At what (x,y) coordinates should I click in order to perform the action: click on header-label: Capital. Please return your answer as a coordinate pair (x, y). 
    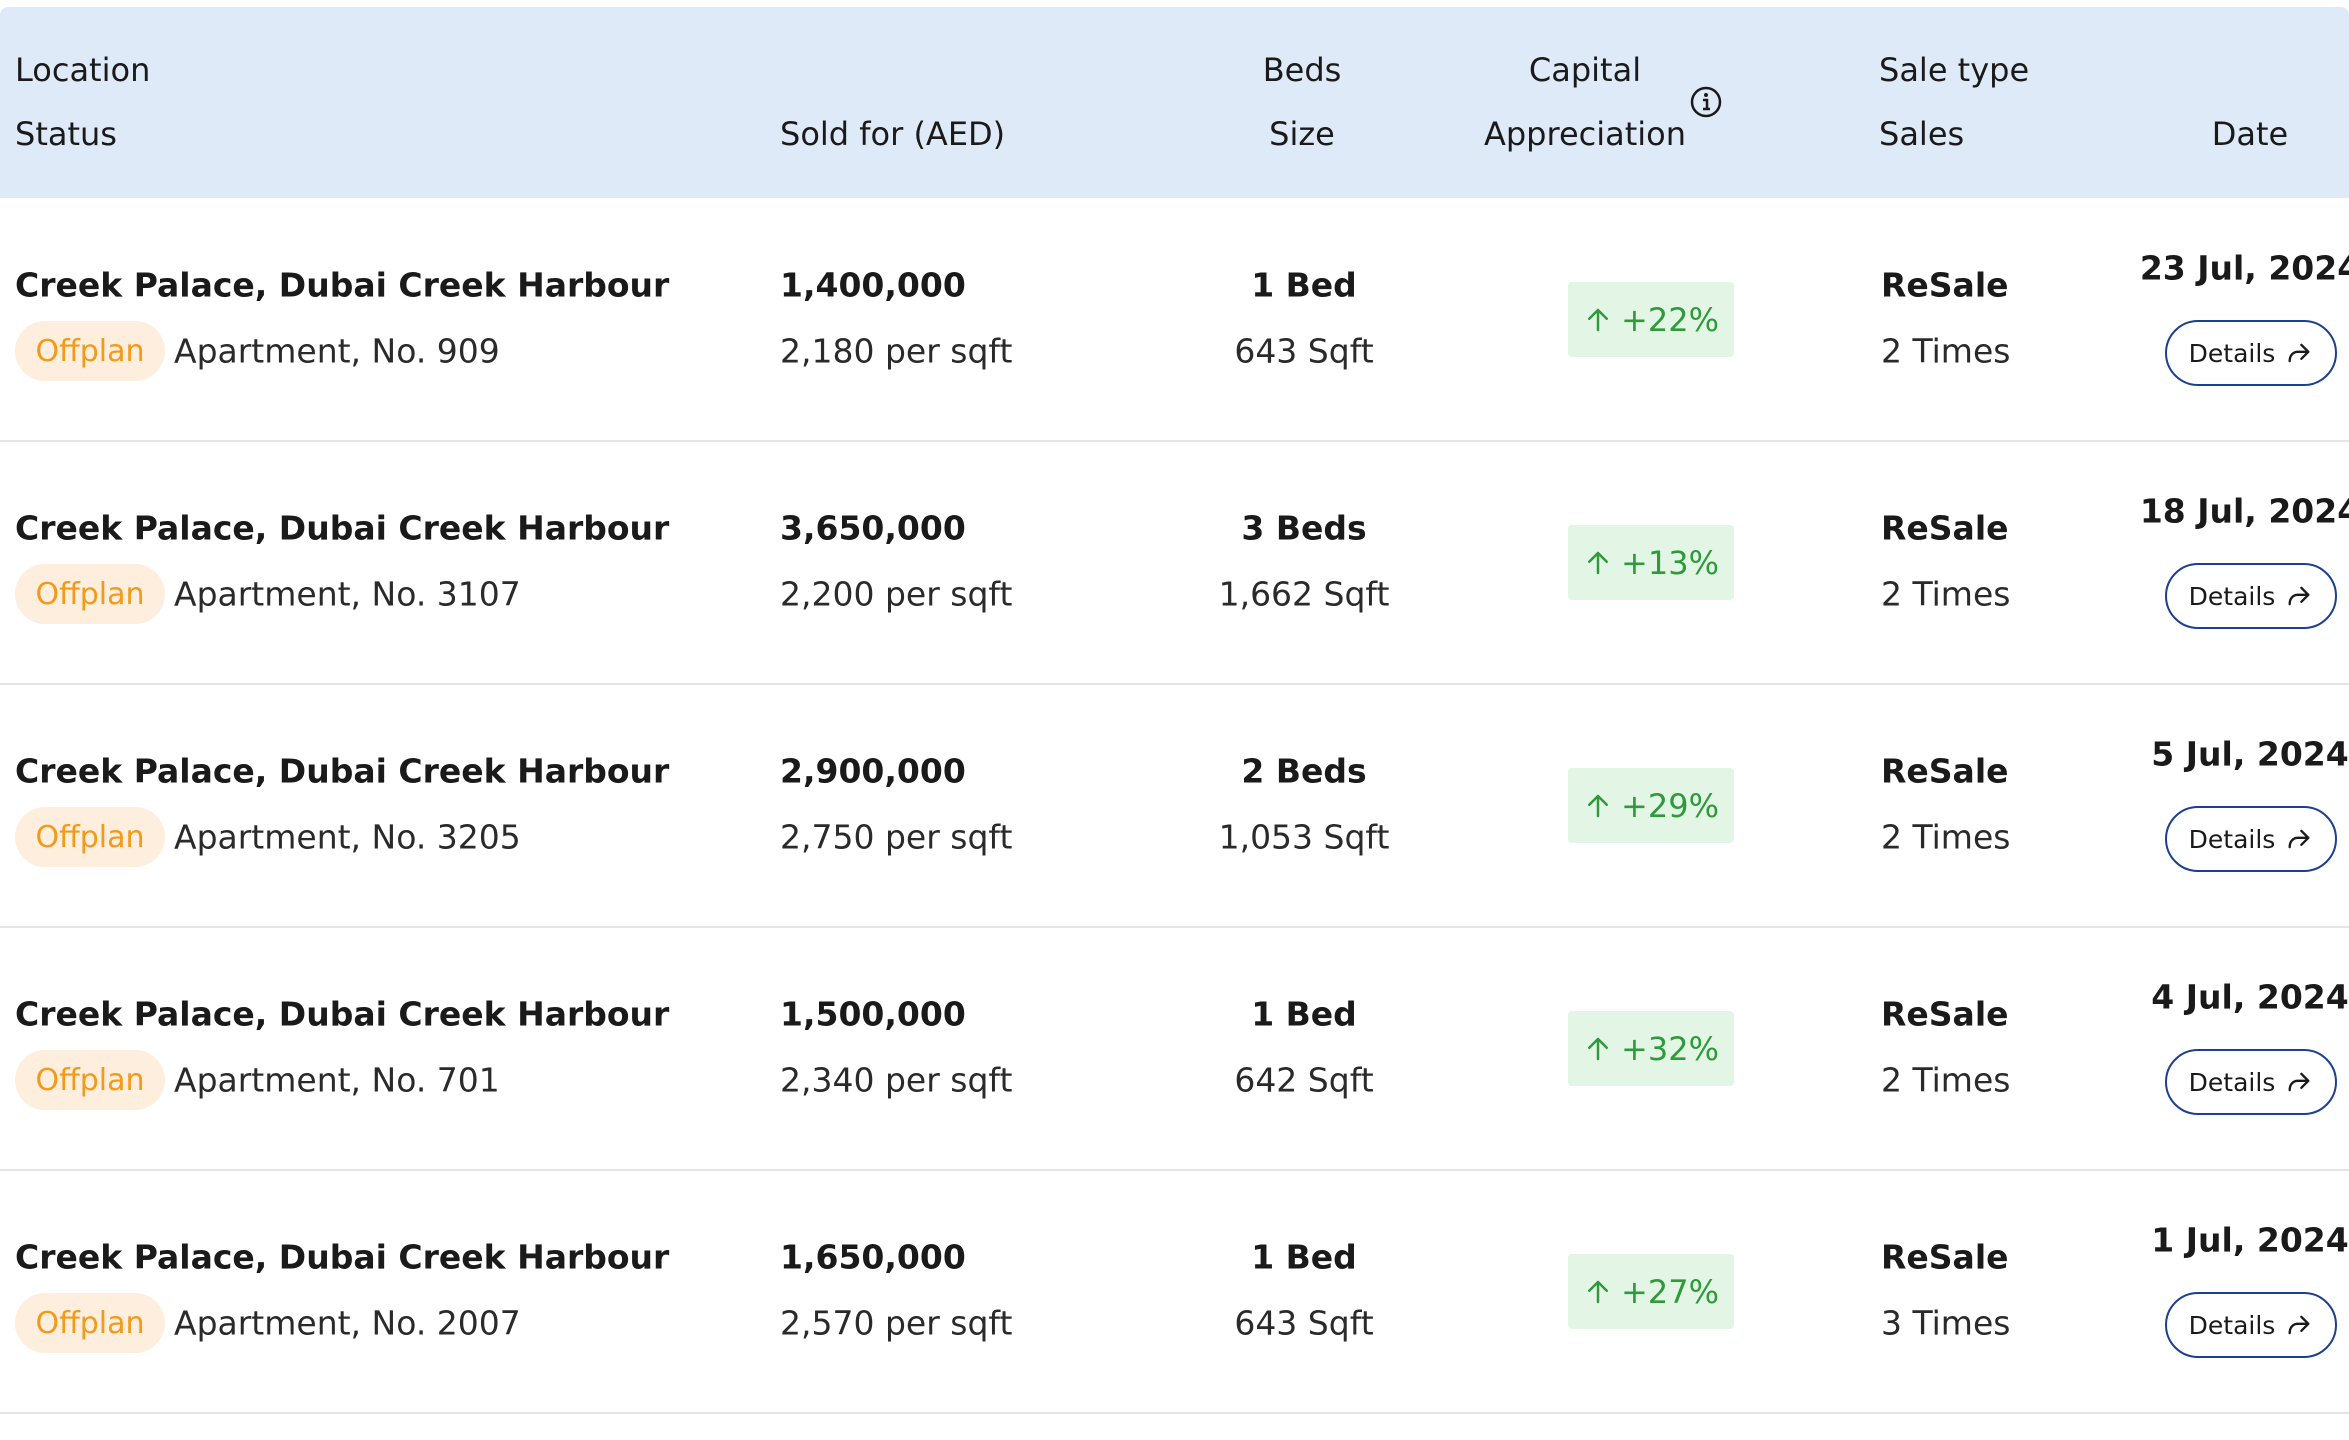
    Looking at the image, I should click on (1585, 70).